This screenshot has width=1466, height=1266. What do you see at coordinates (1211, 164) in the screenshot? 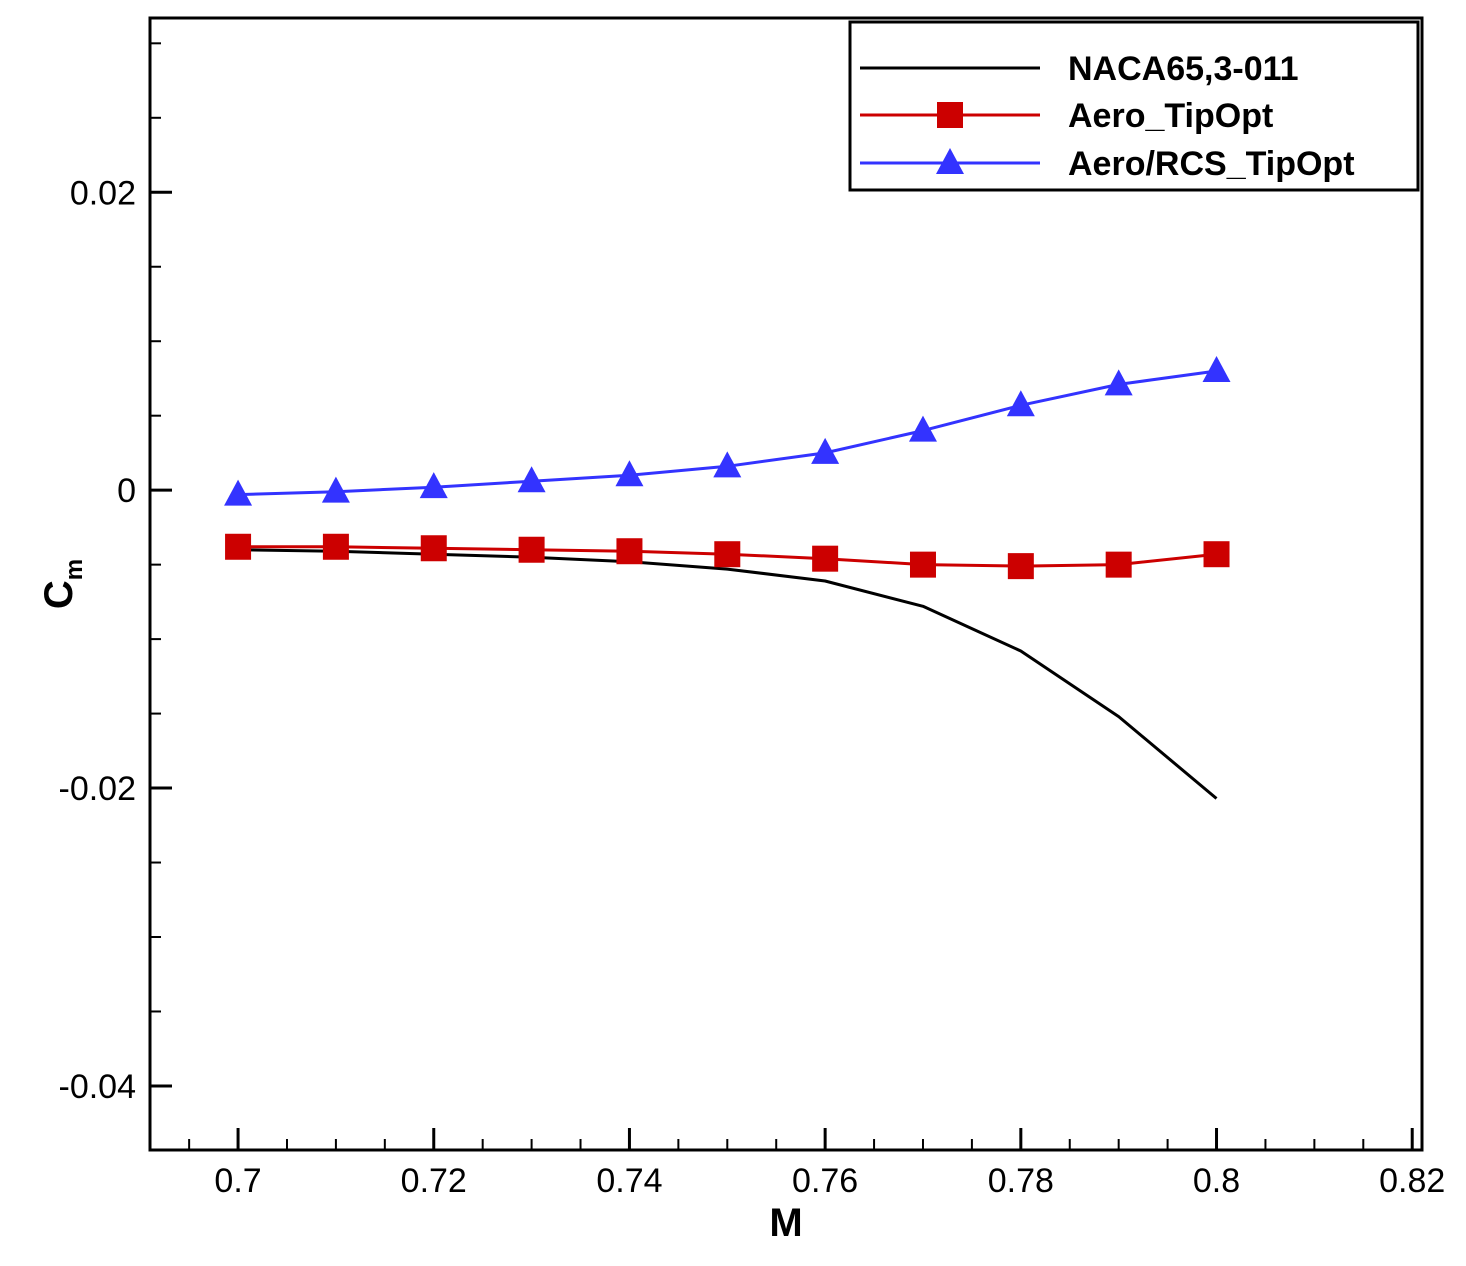
I see `legend-label-aero-rcs: Aero/RCS_TipOpt` at bounding box center [1211, 164].